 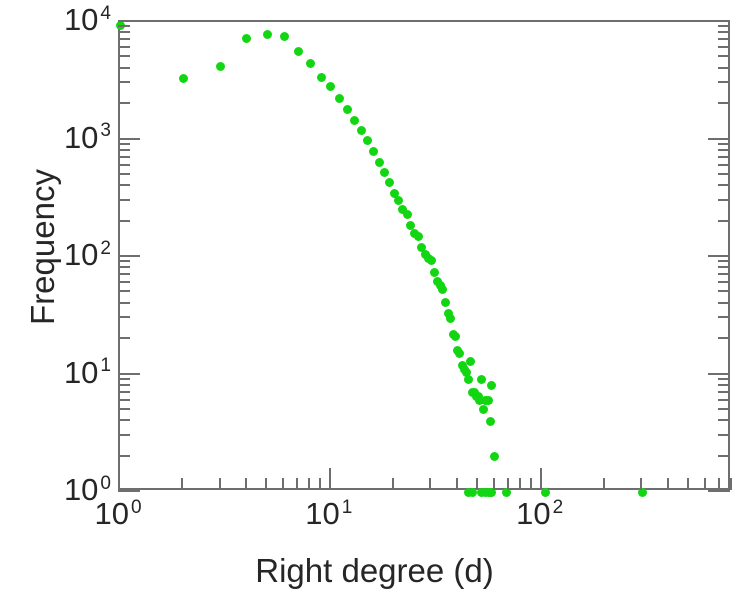 I want to click on y-tick-label: 10 0, so click(x=87, y=489).